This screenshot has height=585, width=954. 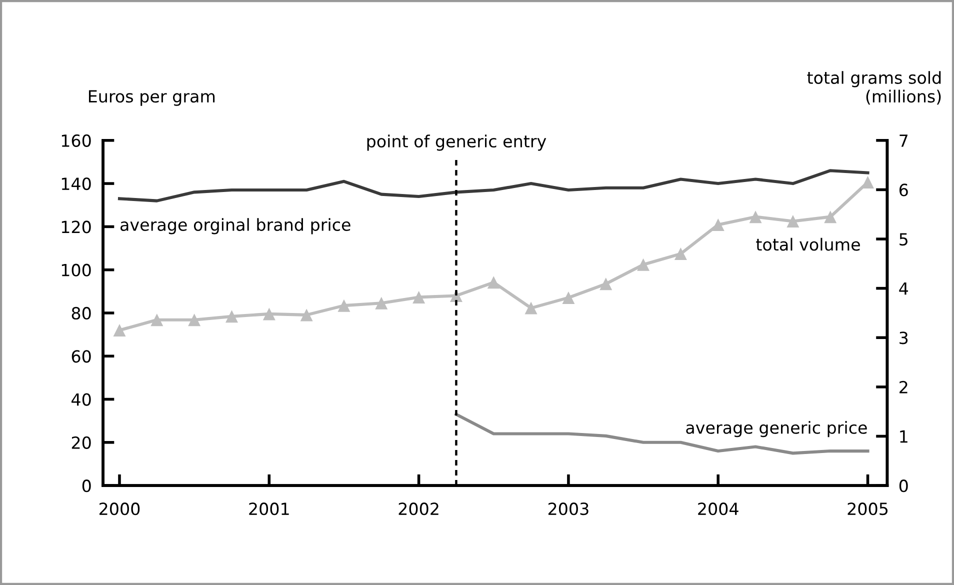 I want to click on series-label: average orginal brand price, so click(x=235, y=226).